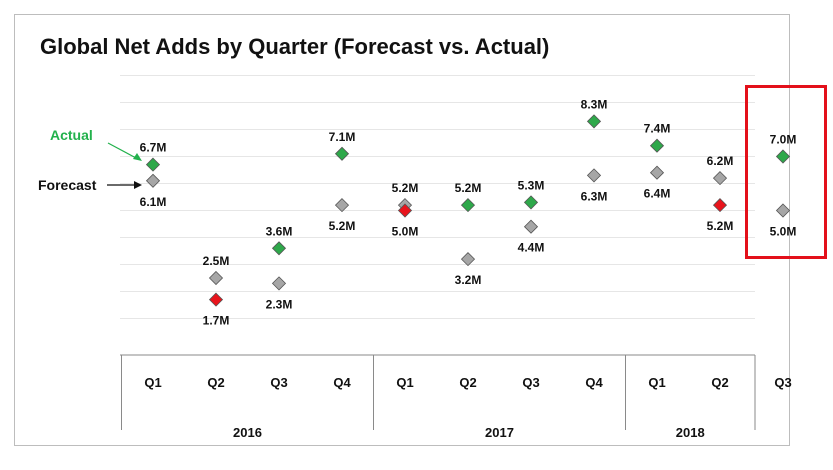  Describe the element at coordinates (153, 148) in the screenshot. I see `actual-value-label: 6.7M` at that location.